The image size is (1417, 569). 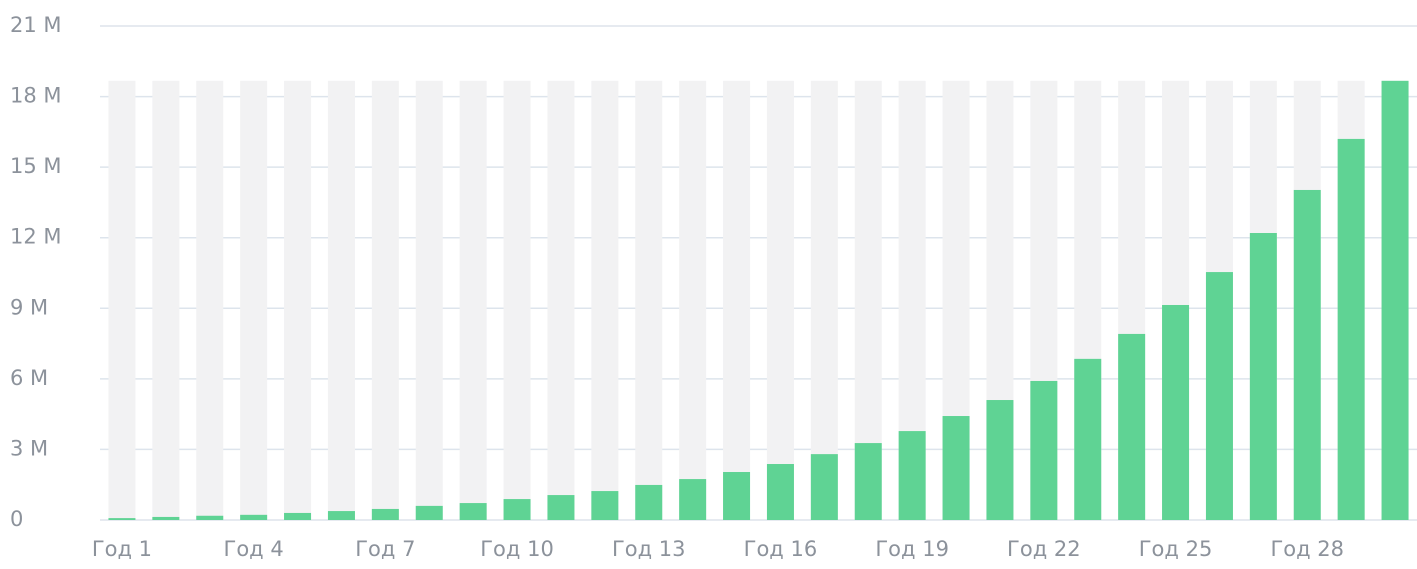 I want to click on x-tick-label: Год 7, so click(x=385, y=549).